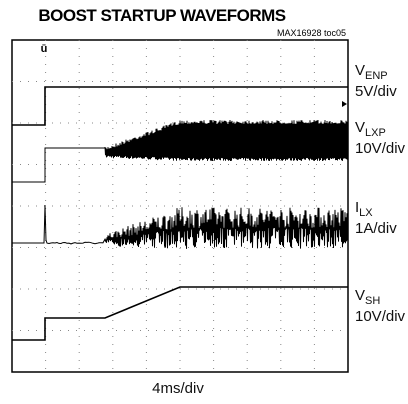 This screenshot has height=404, width=408. Describe the element at coordinates (376, 76) in the screenshot. I see `channel-subscript: ENP` at that location.